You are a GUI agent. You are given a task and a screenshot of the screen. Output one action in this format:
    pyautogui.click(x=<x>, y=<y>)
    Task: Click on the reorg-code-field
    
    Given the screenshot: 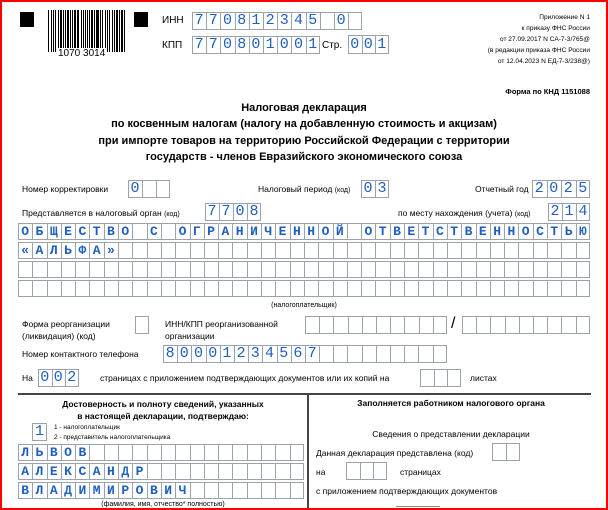 What is the action you would take?
    pyautogui.click(x=142, y=325)
    